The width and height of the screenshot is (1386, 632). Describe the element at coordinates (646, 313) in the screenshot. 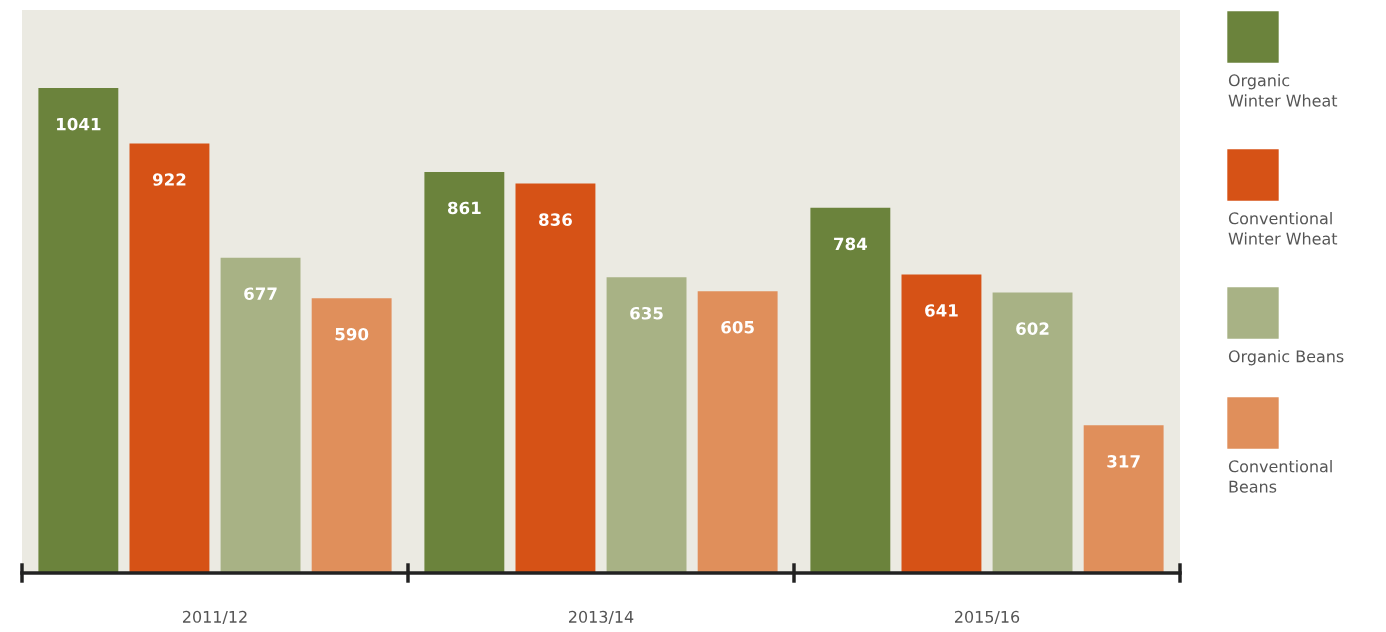

I see `data-label: 635` at that location.